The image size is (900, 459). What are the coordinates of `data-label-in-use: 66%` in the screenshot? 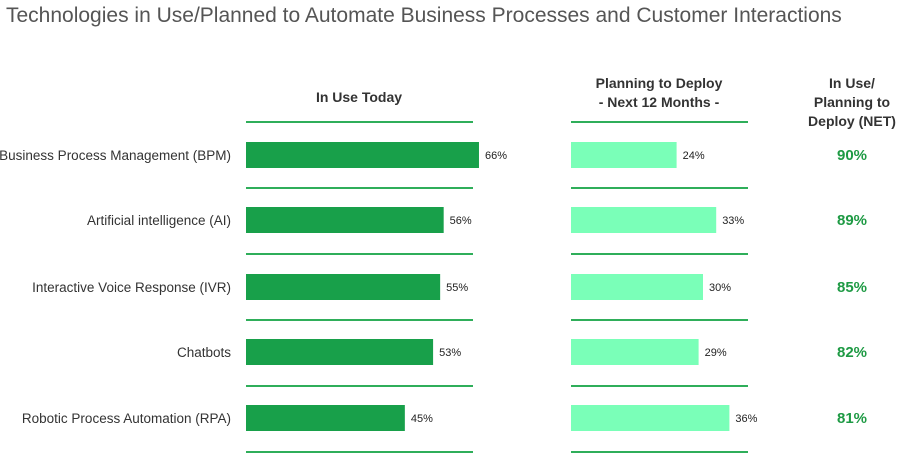 It's located at (496, 156).